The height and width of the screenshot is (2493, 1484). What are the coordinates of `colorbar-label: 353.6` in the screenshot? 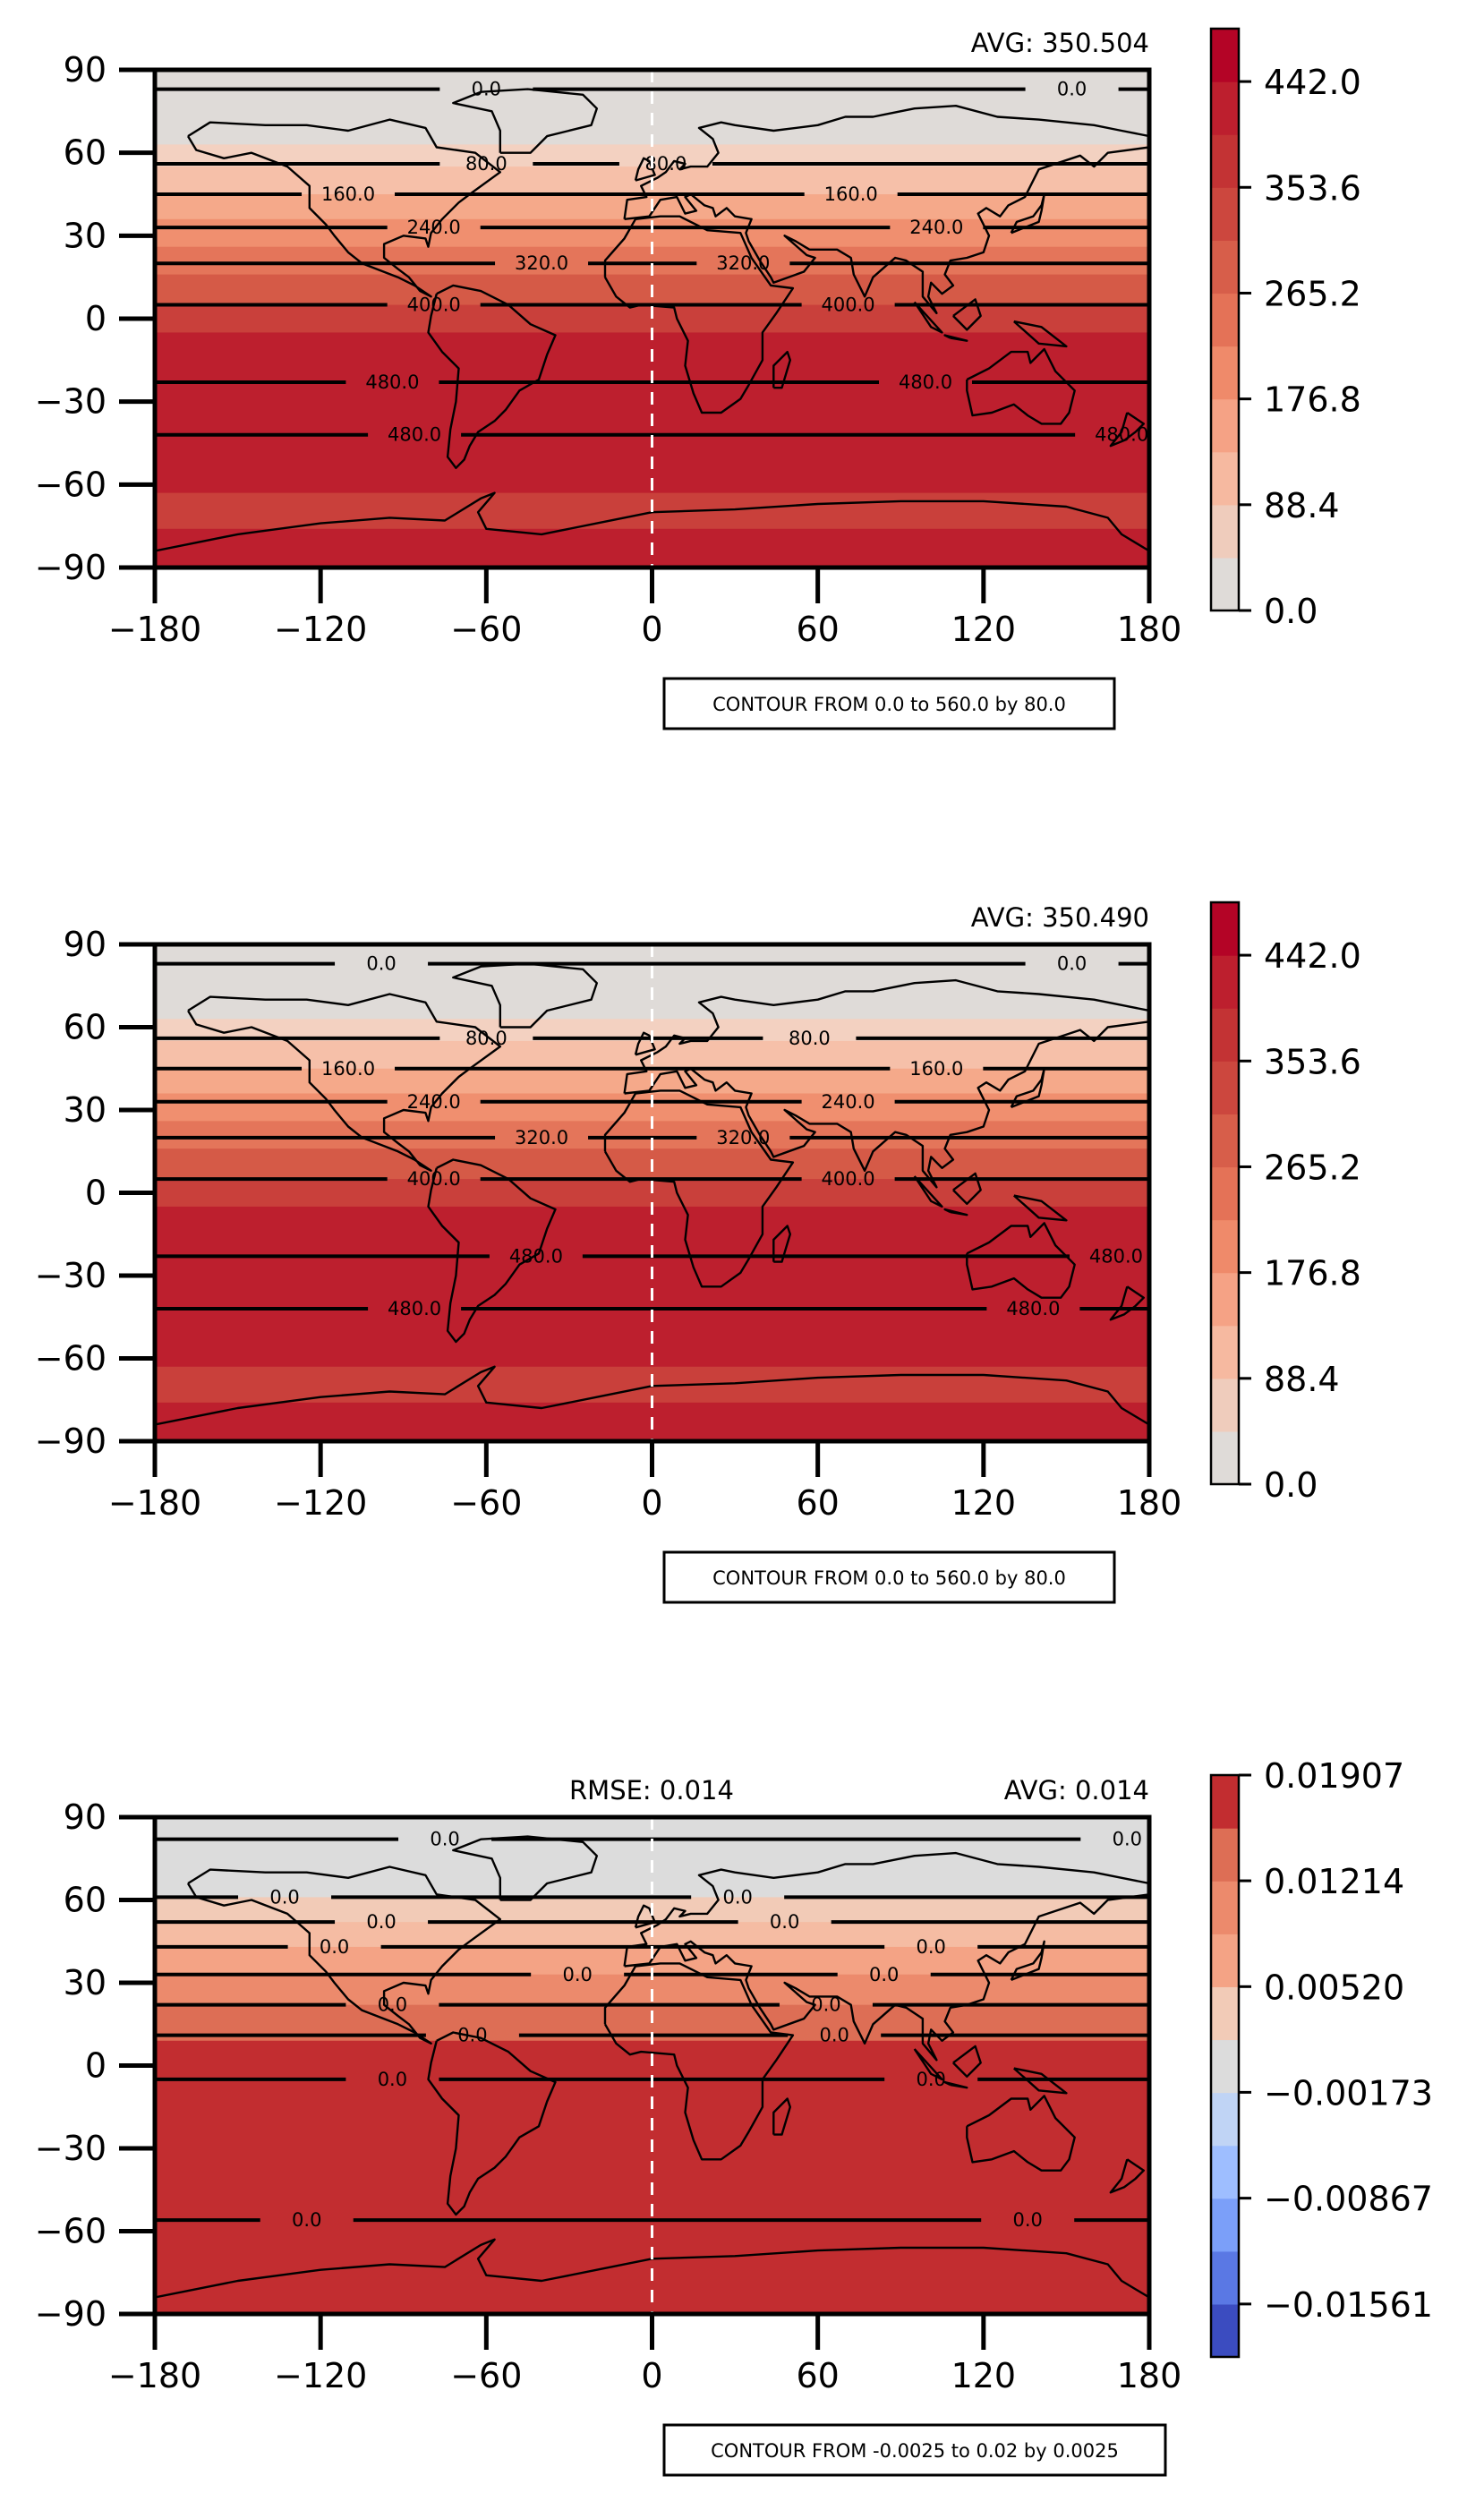 It's located at (1312, 1061).